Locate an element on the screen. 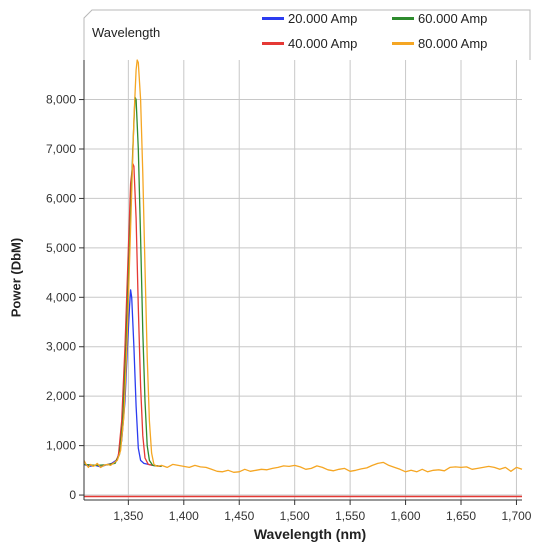 The image size is (538, 549). y-tick-label-7: 7,000 is located at coordinates (61, 149).